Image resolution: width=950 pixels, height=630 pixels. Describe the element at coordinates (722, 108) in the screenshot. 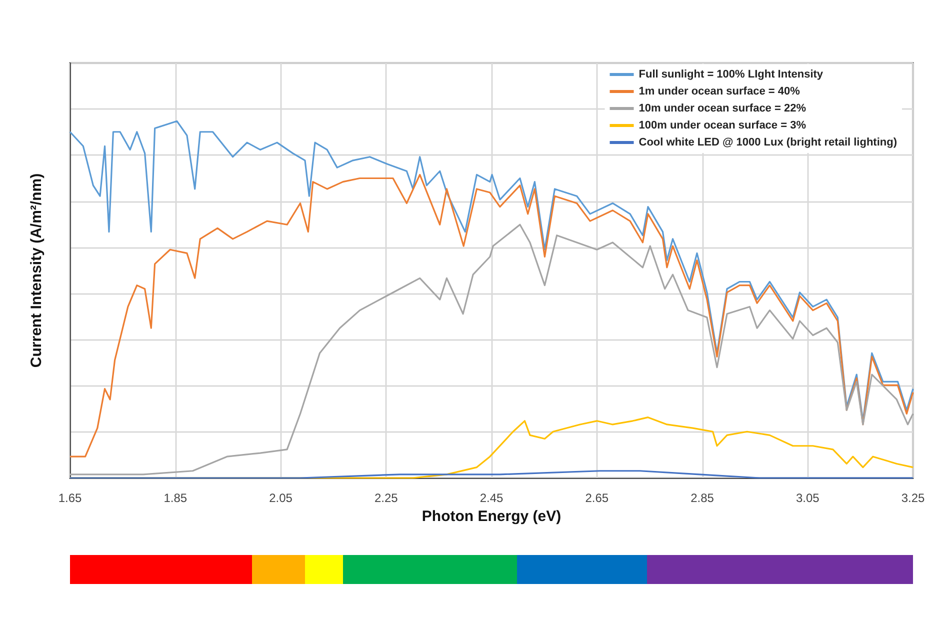

I see `legend-label: 10m under ocean surface = 22%` at that location.